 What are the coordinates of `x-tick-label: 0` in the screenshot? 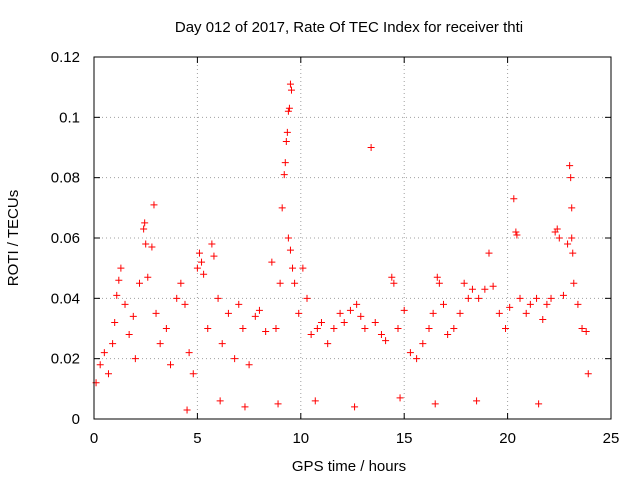 It's located at (94, 438).